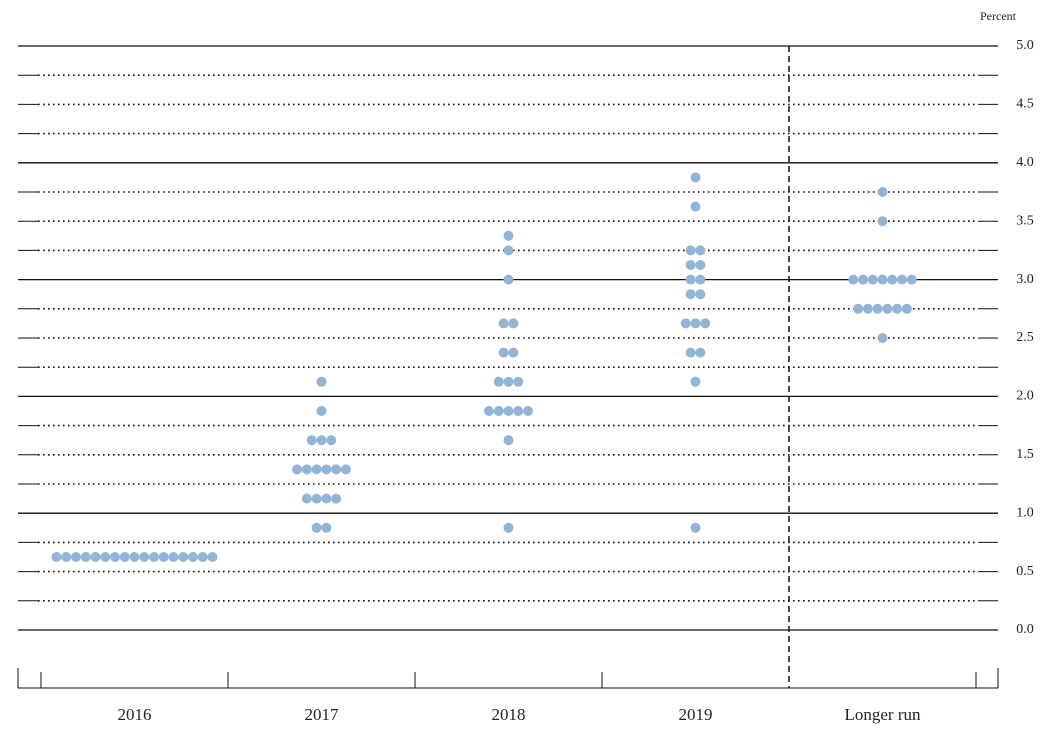  I want to click on y-tick-label: 0.0, so click(1025, 629).